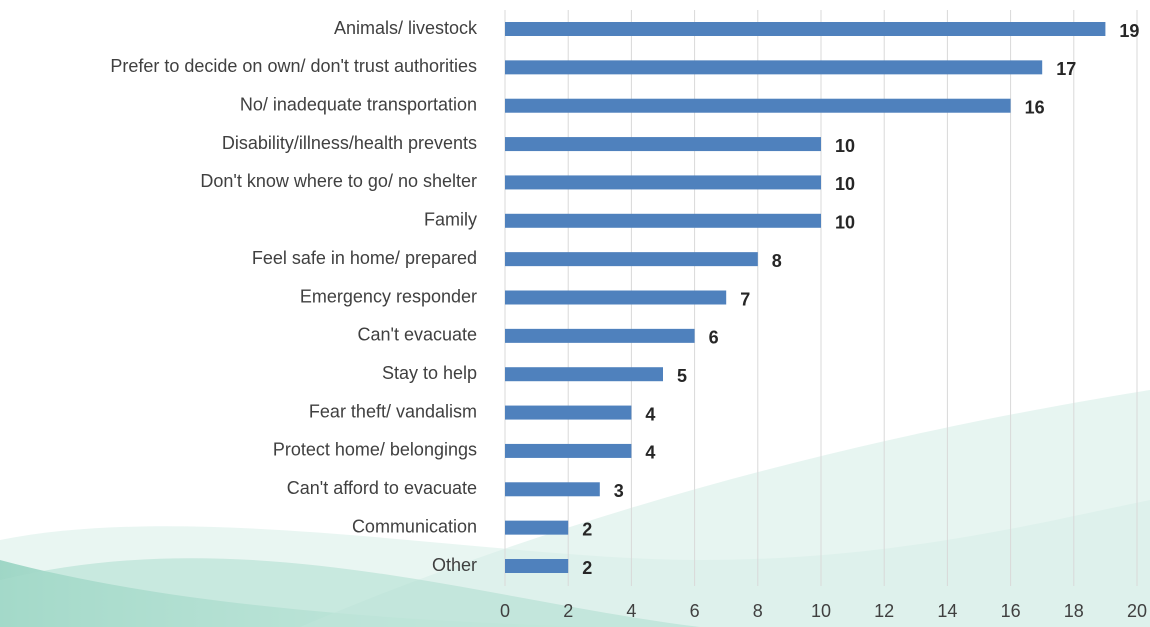  I want to click on data-label: 19, so click(1129, 31).